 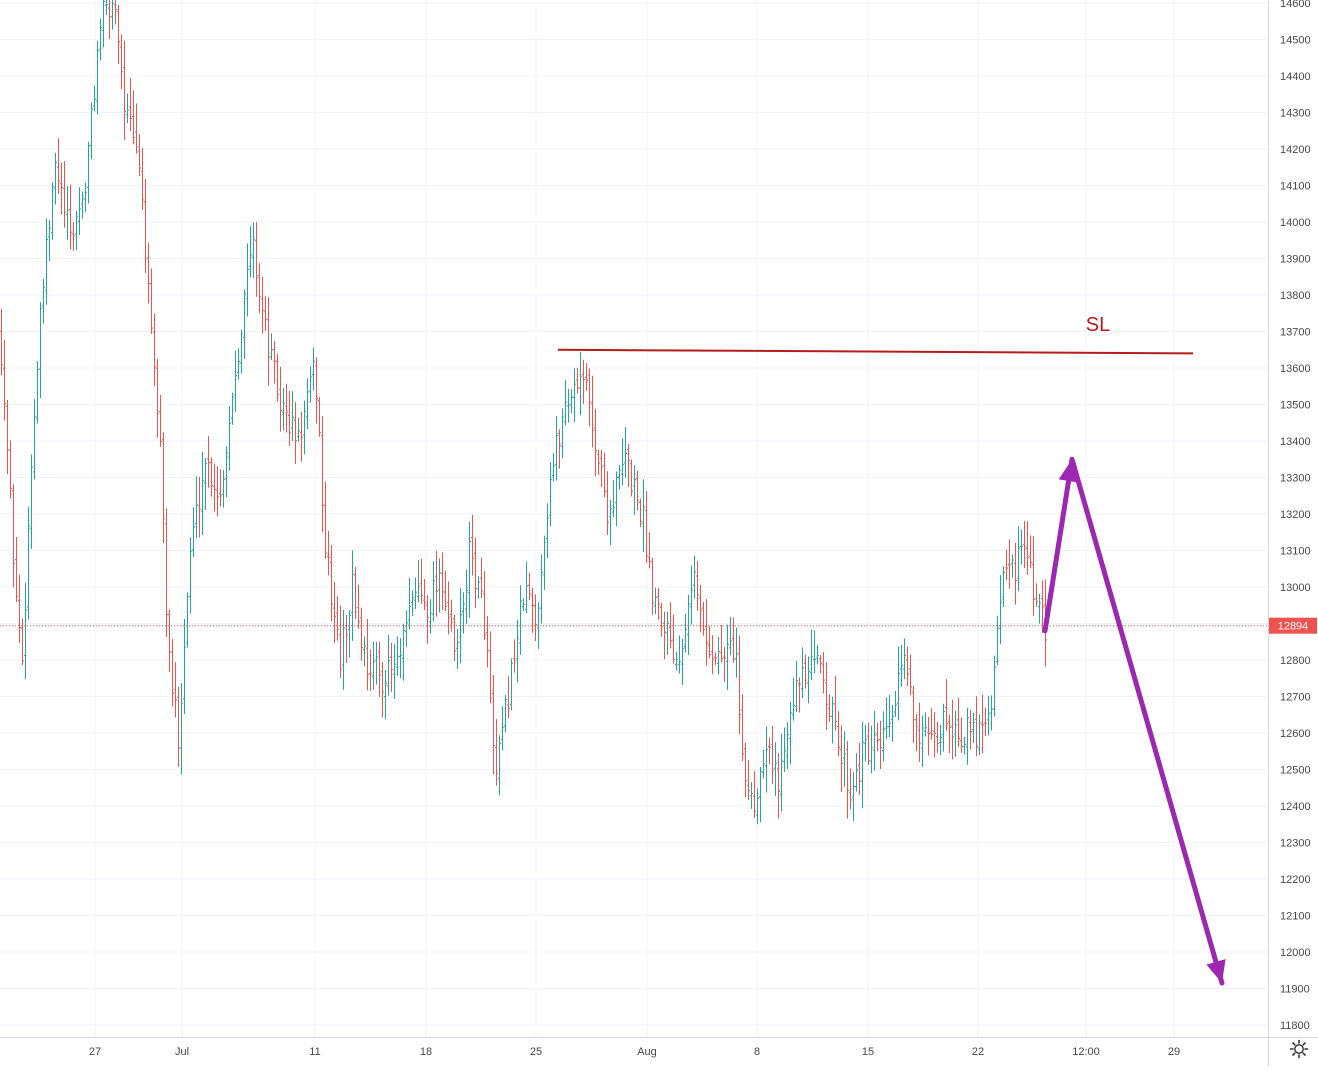 I want to click on gear-icon, so click(x=1299, y=1049).